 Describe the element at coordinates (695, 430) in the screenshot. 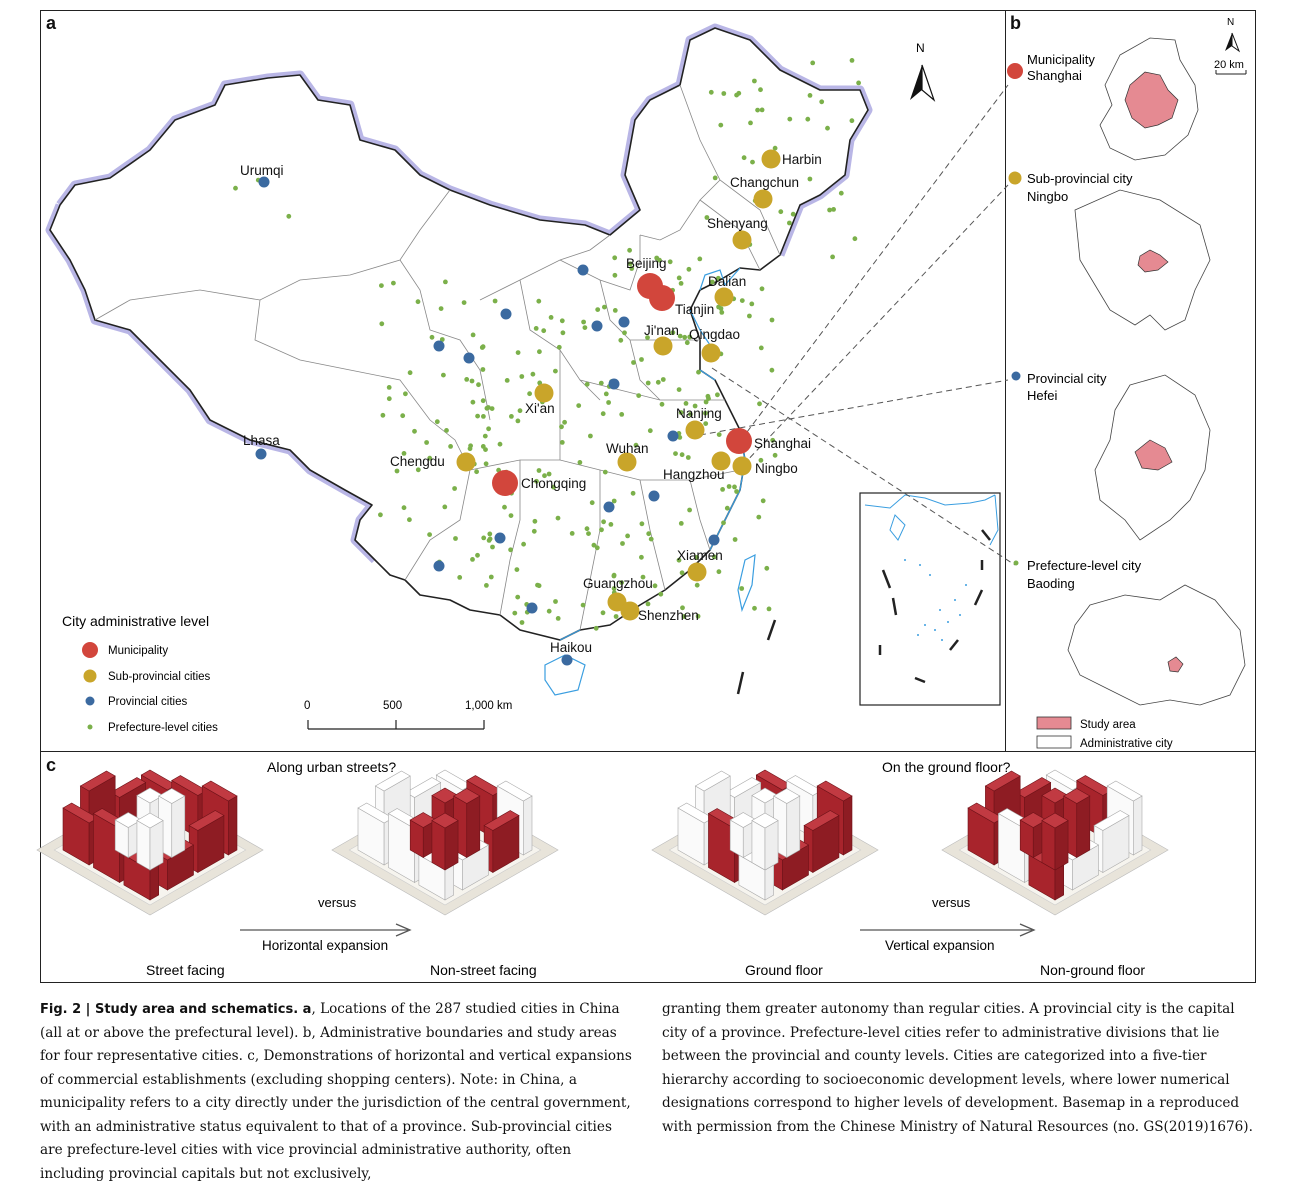

I see `city-dot-nanjing` at that location.